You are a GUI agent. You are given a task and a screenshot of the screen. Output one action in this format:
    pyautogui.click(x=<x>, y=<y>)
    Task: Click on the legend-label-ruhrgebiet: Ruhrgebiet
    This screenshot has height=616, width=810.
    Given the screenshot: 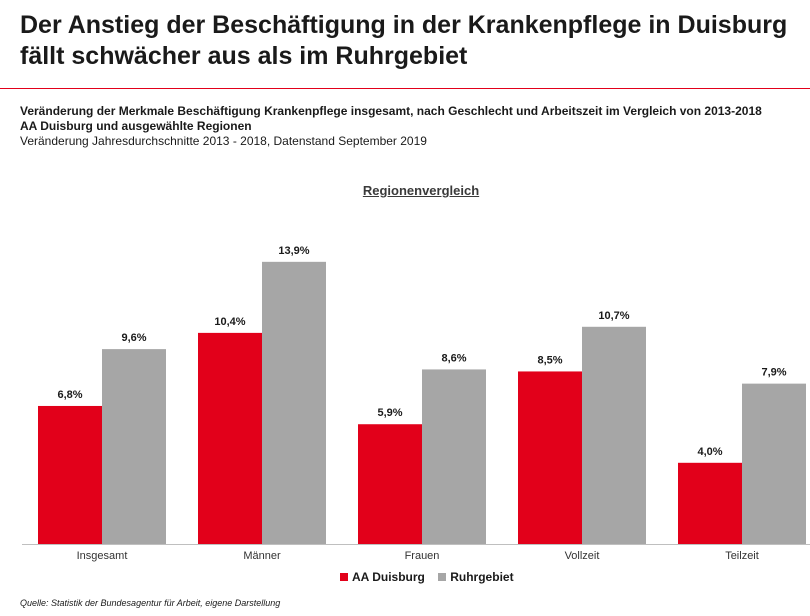 What is the action you would take?
    pyautogui.click(x=482, y=577)
    